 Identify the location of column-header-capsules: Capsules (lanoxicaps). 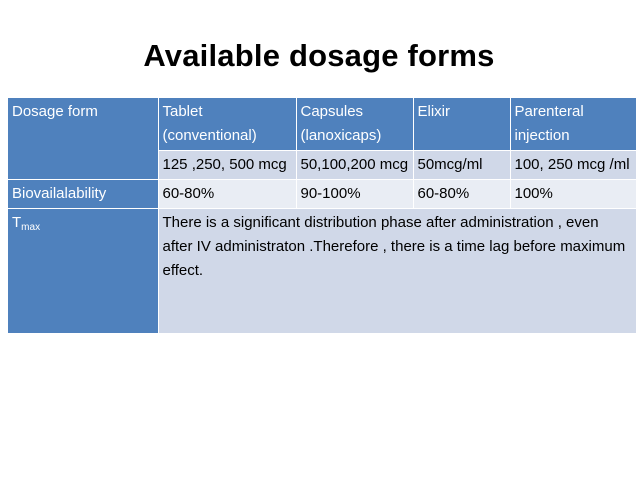
(355, 124).